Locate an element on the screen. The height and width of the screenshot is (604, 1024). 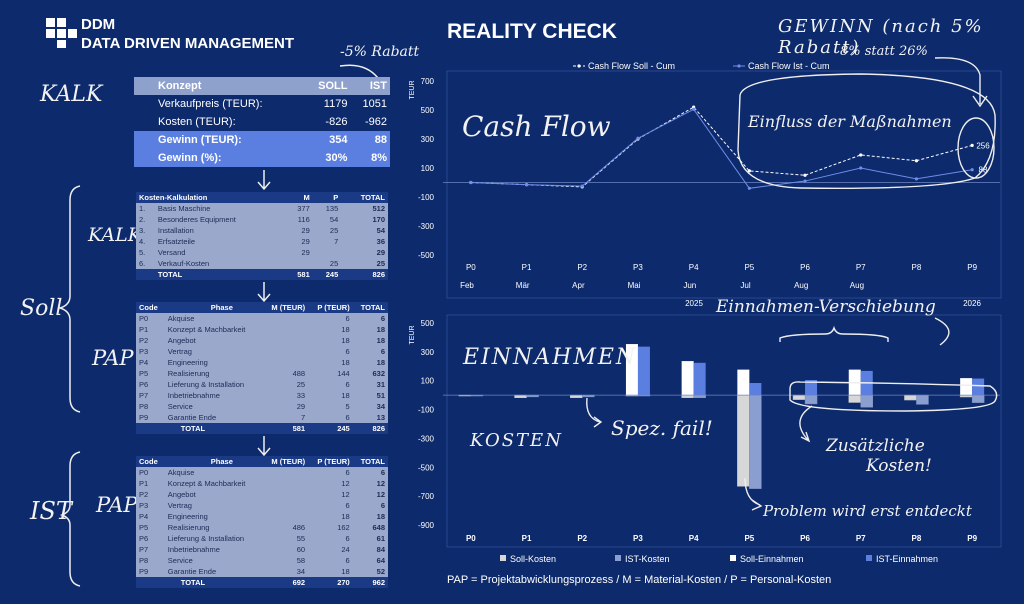
bar-soll-kosten is located at coordinates (743, 440).